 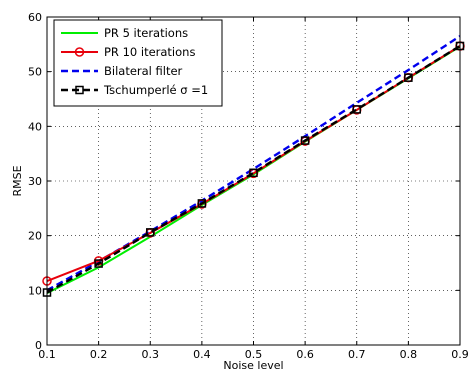 What do you see at coordinates (409, 354) in the screenshot?
I see `x-tick-label: 0.8` at bounding box center [409, 354].